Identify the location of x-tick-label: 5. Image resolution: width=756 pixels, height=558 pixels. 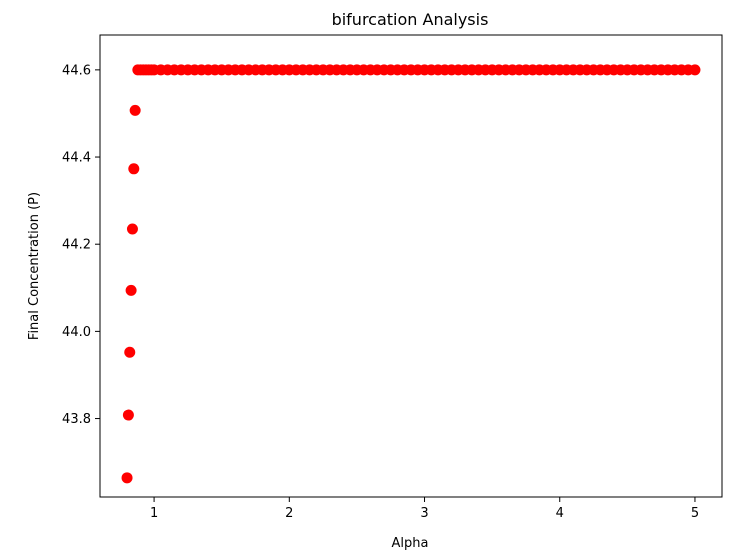
(695, 513).